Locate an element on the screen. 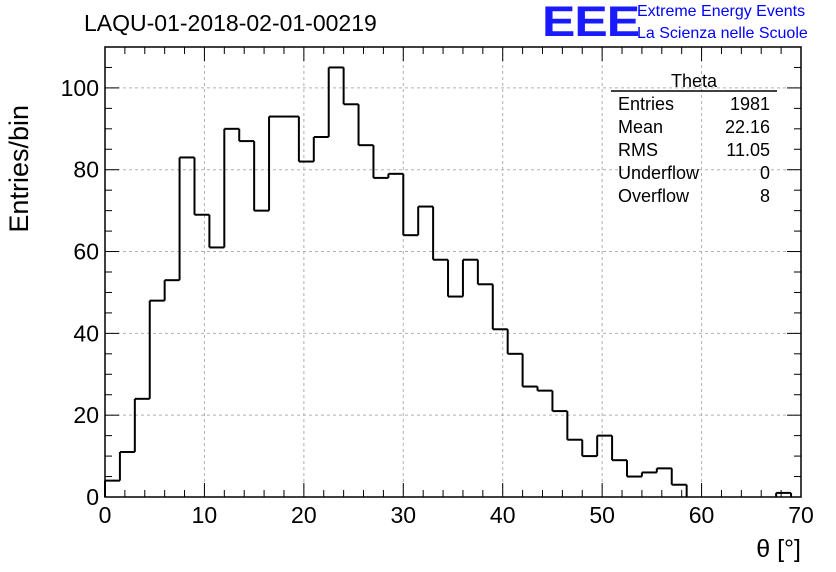 The height and width of the screenshot is (572, 836). y-tick-label: 0 is located at coordinates (92, 497).